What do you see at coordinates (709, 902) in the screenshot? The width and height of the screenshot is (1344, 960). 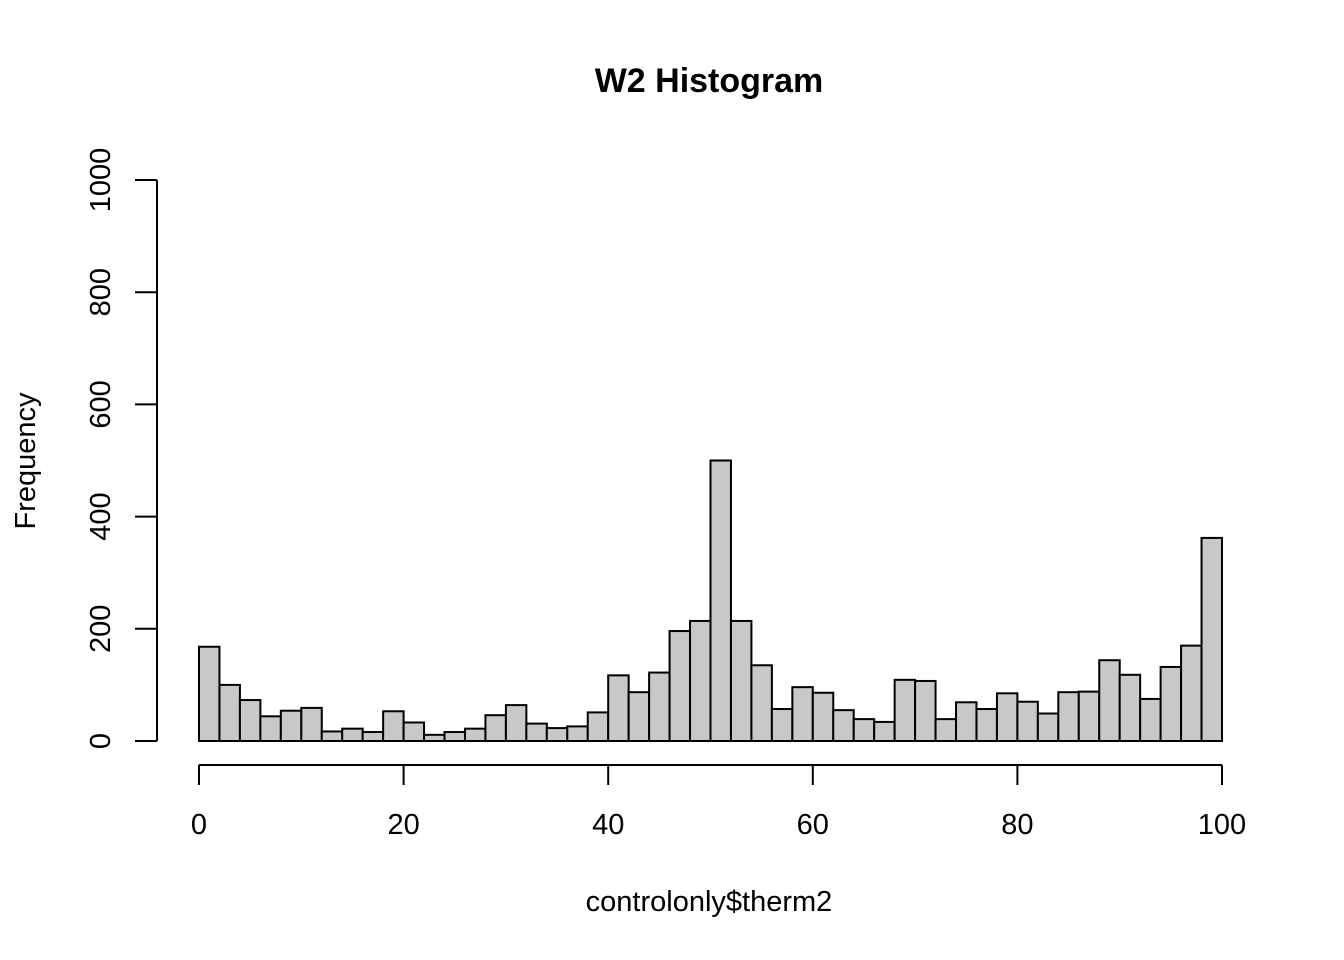 I see `x-axis-label: controlonly$therm2` at bounding box center [709, 902].